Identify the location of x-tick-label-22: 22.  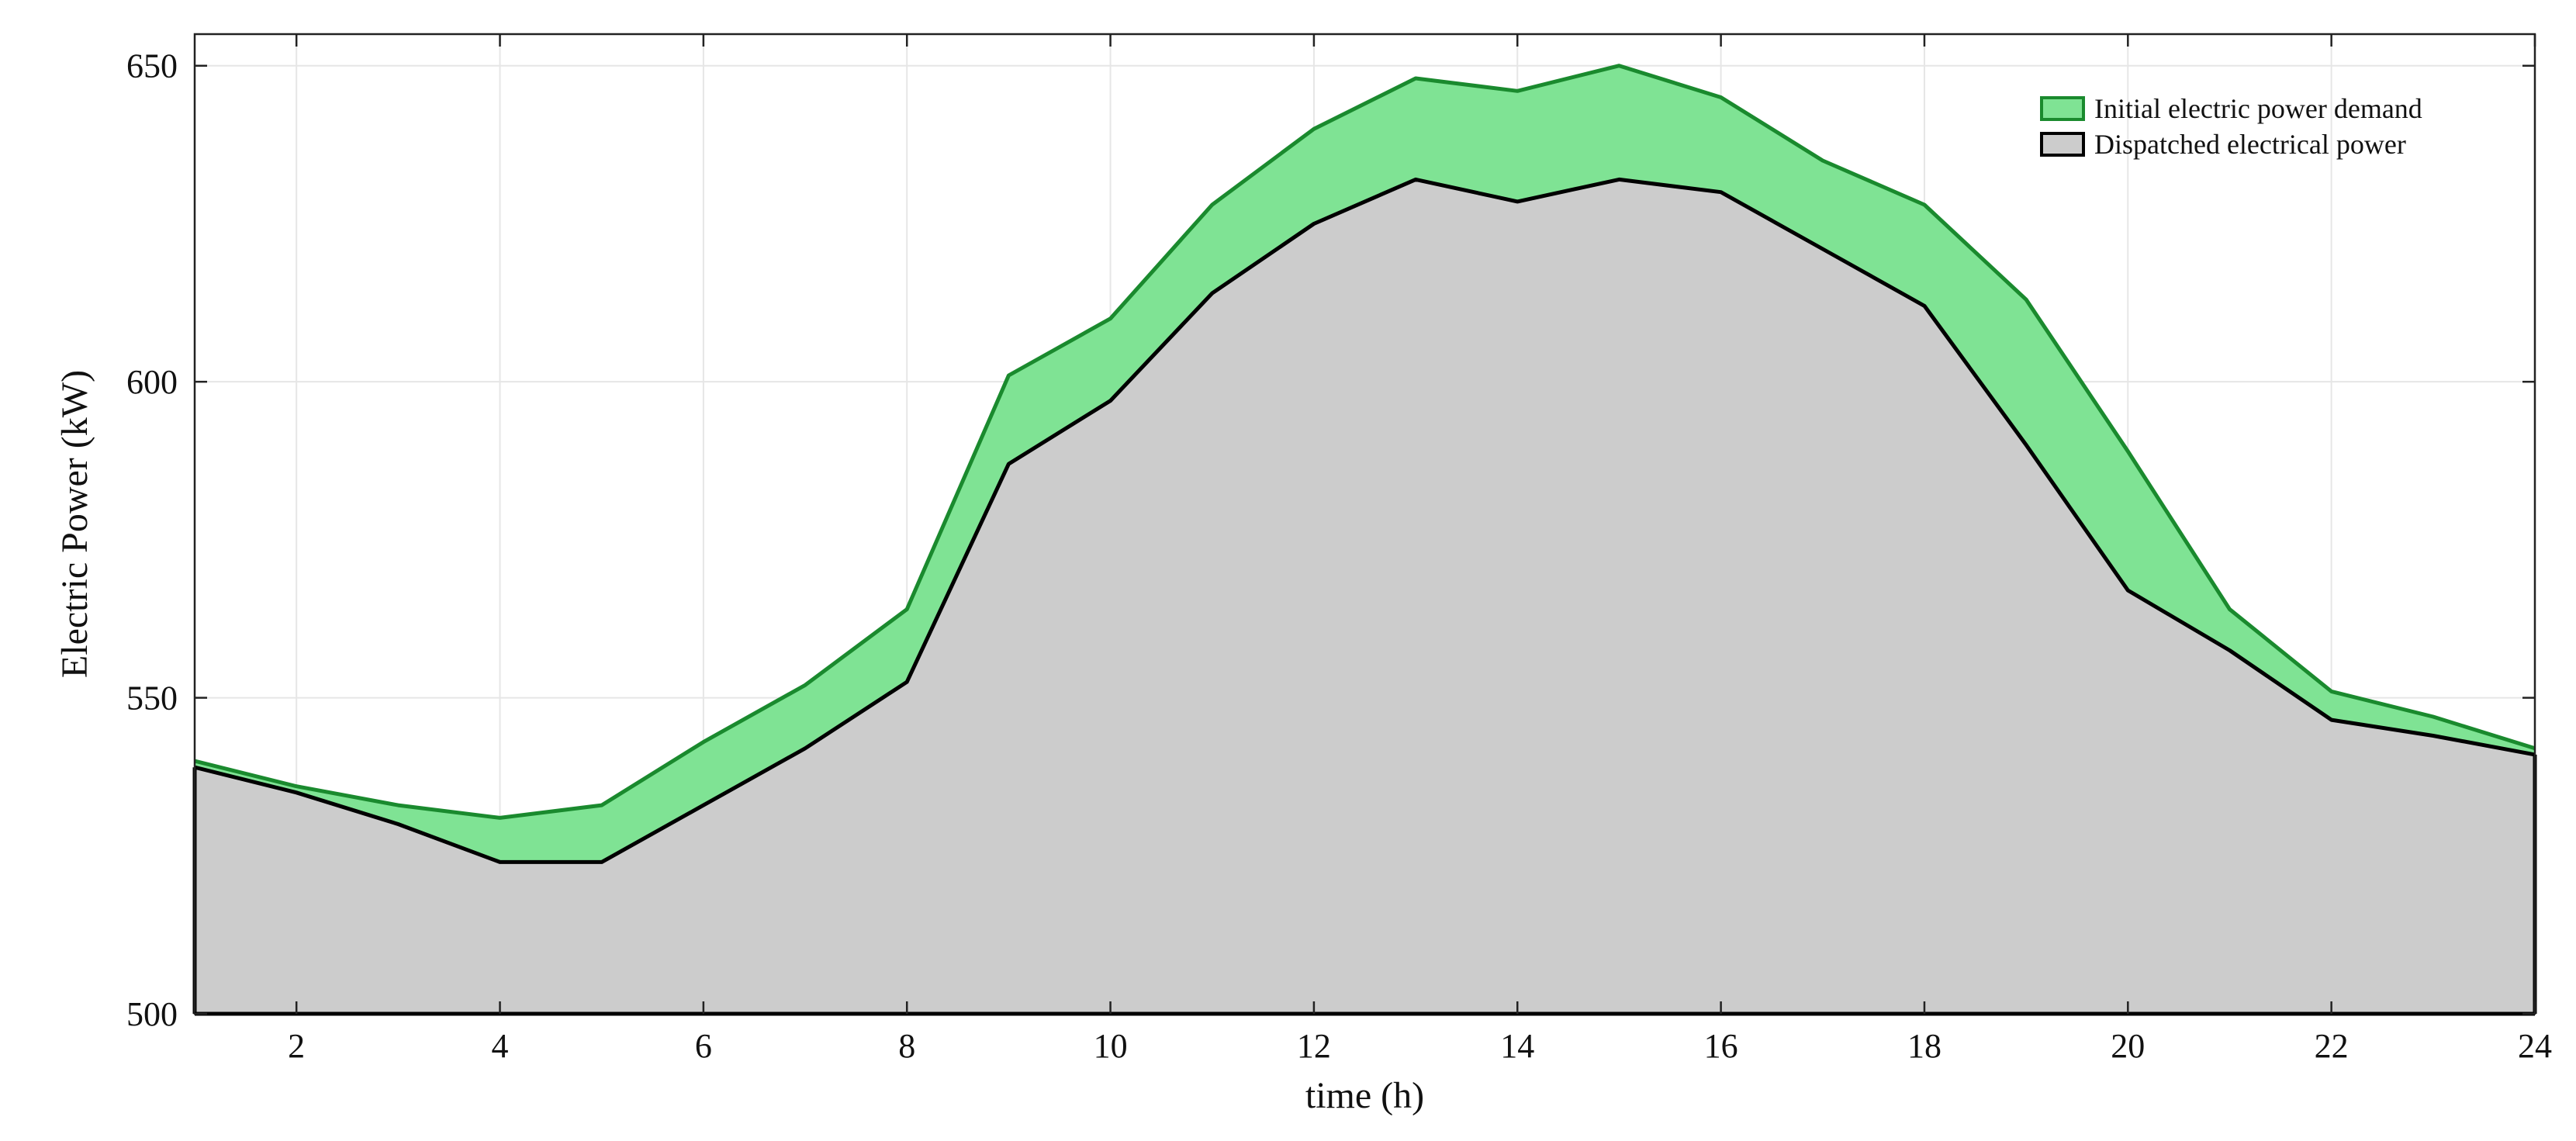
(2332, 1046).